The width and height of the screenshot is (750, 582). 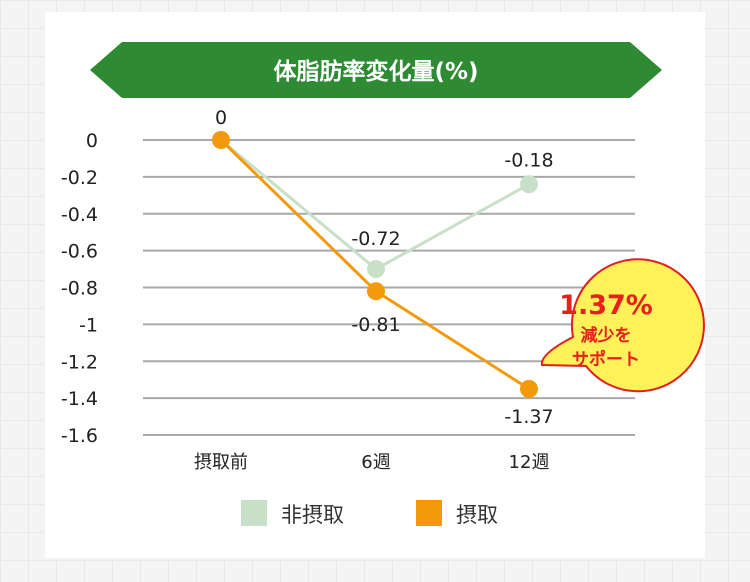 I want to click on data-label: 0, so click(x=221, y=118).